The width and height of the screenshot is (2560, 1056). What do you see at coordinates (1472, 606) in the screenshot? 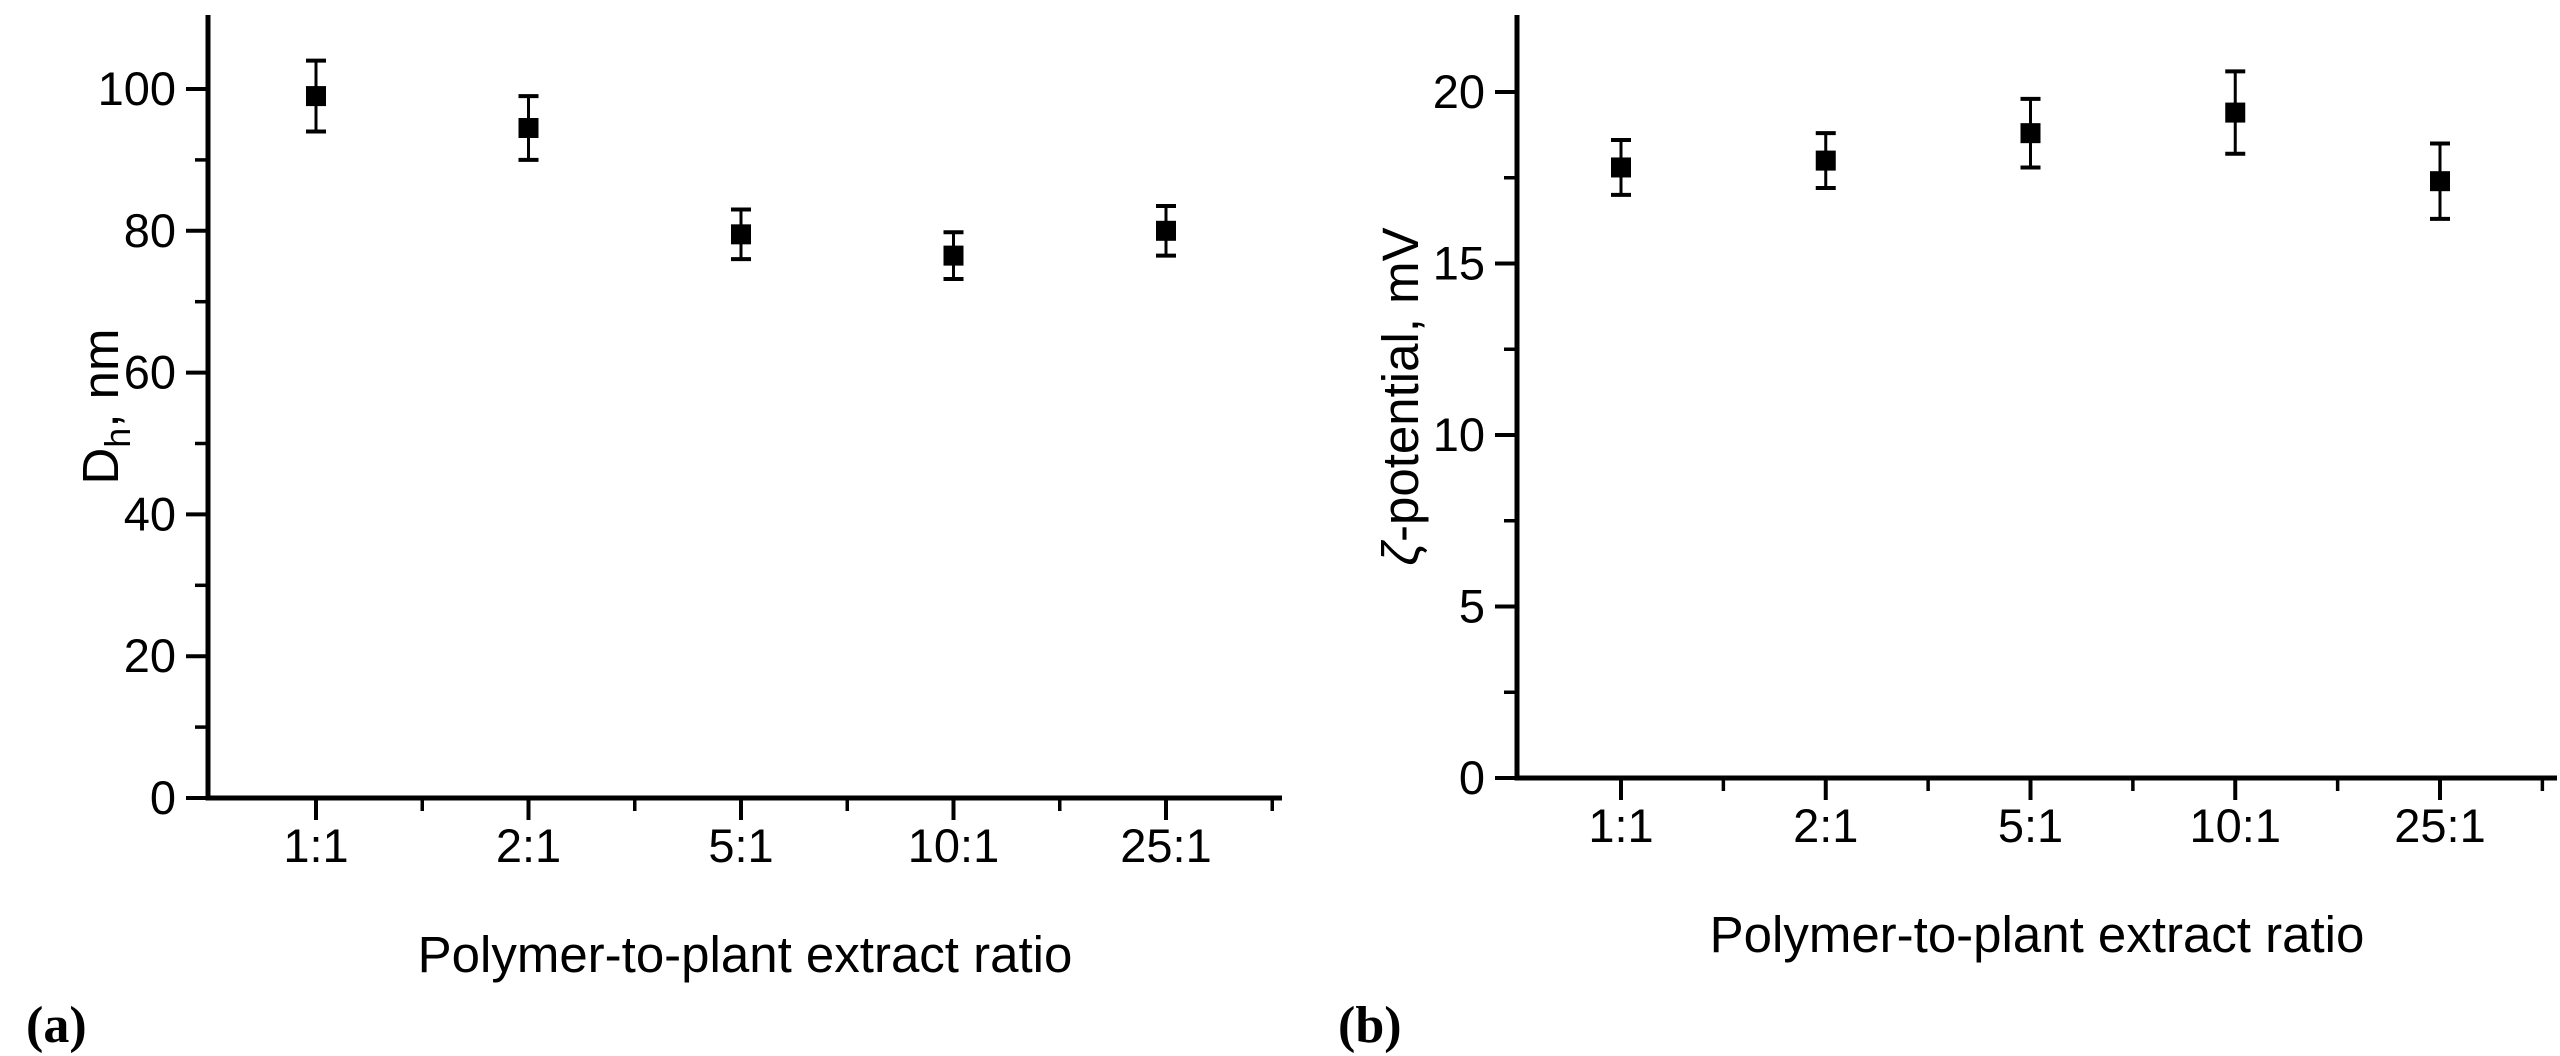
I see `y-tick-label: 5` at bounding box center [1472, 606].